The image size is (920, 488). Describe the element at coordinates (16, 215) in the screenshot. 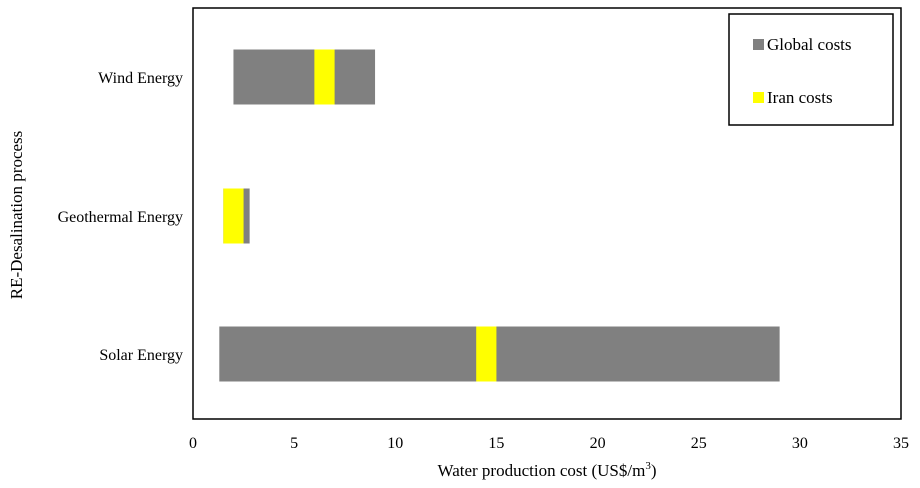

I see `y-axis-title: RE-Desalination process` at that location.